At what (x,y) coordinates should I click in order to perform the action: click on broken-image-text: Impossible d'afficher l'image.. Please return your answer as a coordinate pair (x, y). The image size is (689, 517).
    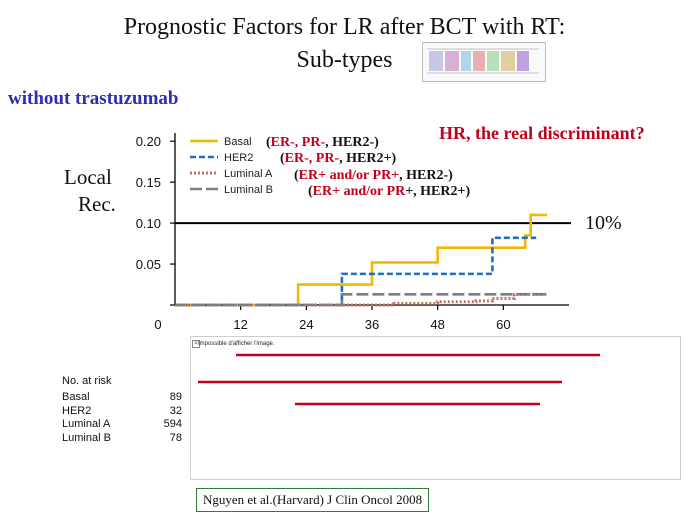
    Looking at the image, I should click on (236, 344).